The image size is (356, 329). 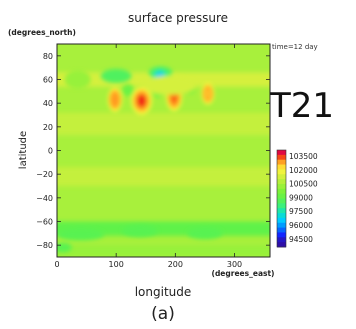 I want to click on y-tick-label: −80, so click(x=44, y=245).